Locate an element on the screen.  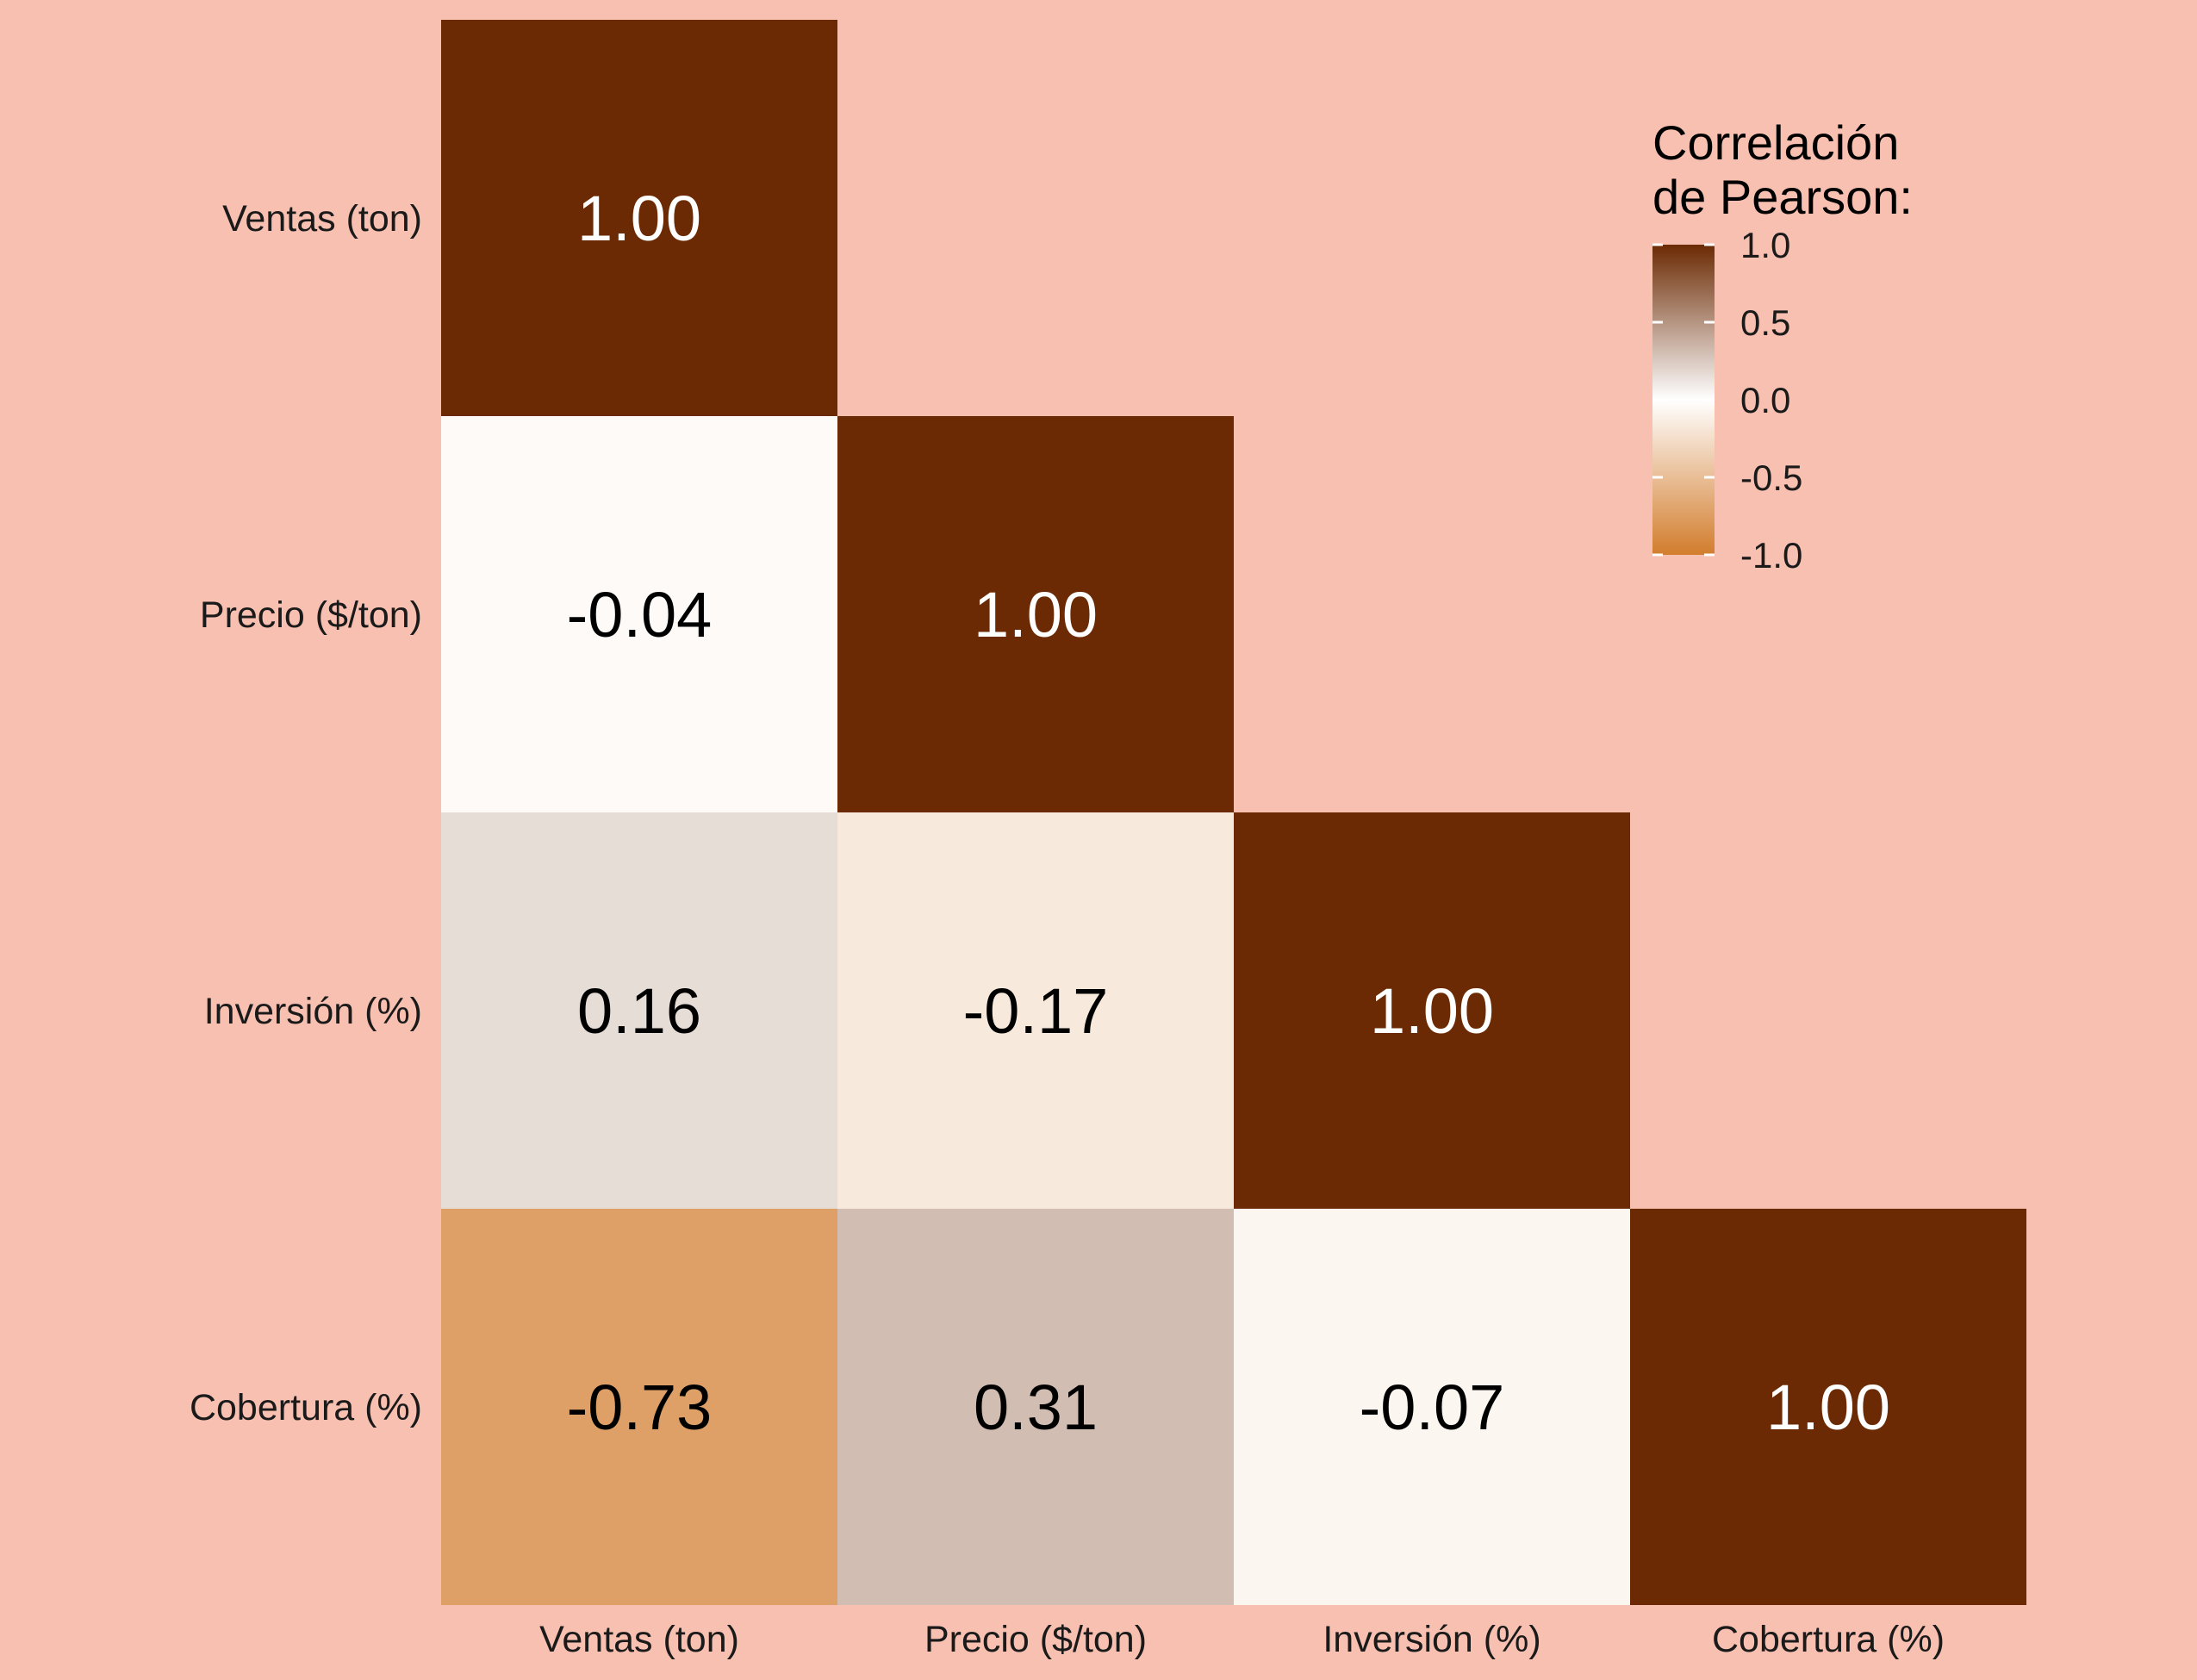
cell-value-label: 0.16 is located at coordinates (639, 1011).